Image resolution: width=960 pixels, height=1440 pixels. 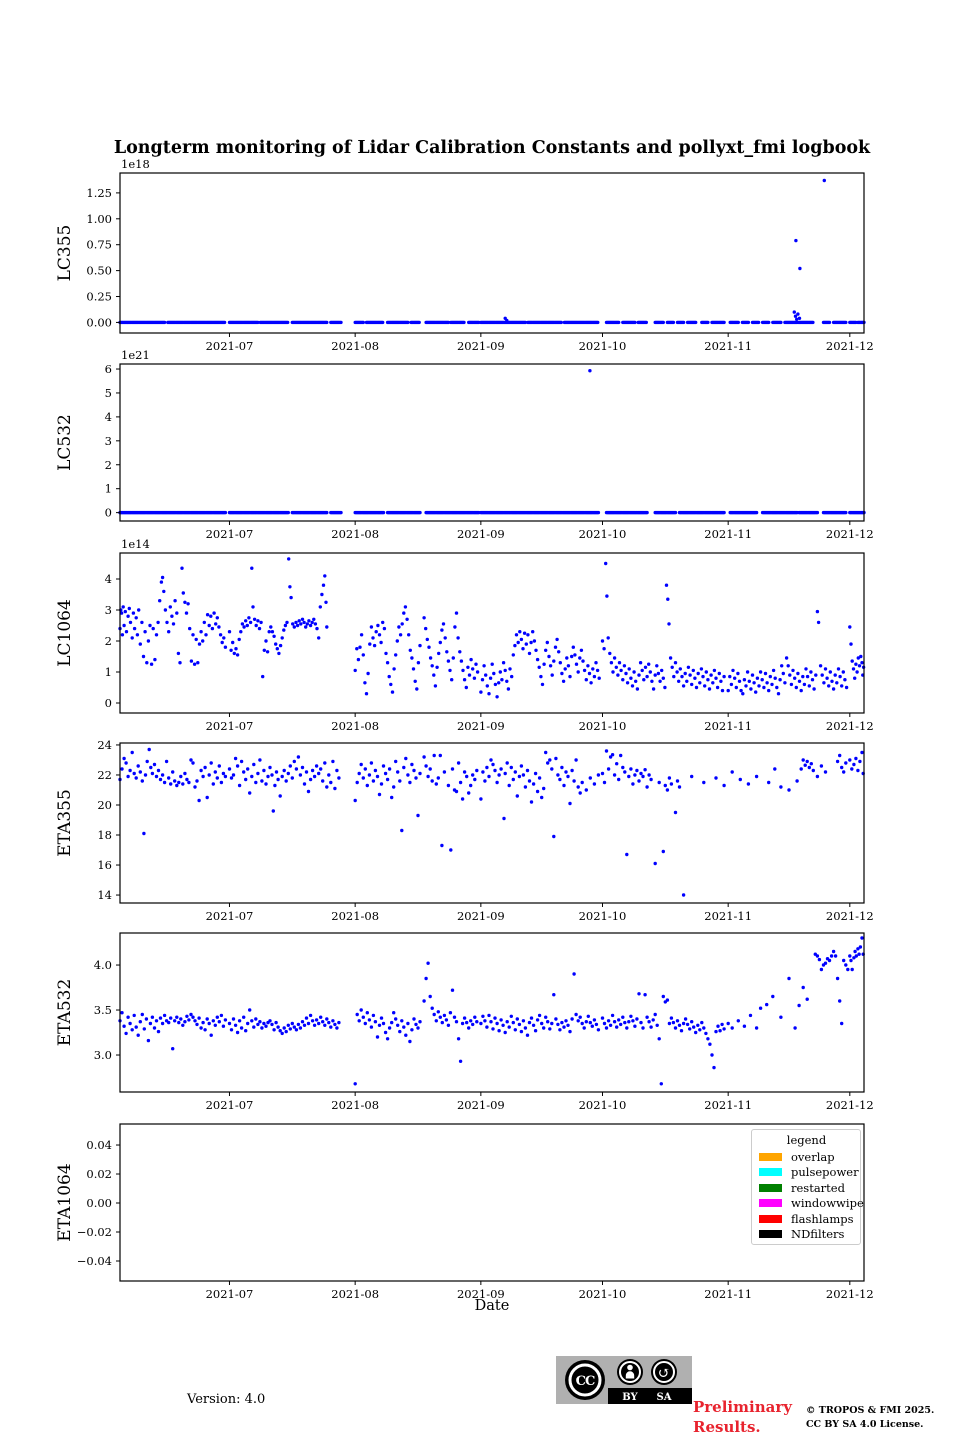 I want to click on y-tick-label: 1.25, so click(x=99, y=193).